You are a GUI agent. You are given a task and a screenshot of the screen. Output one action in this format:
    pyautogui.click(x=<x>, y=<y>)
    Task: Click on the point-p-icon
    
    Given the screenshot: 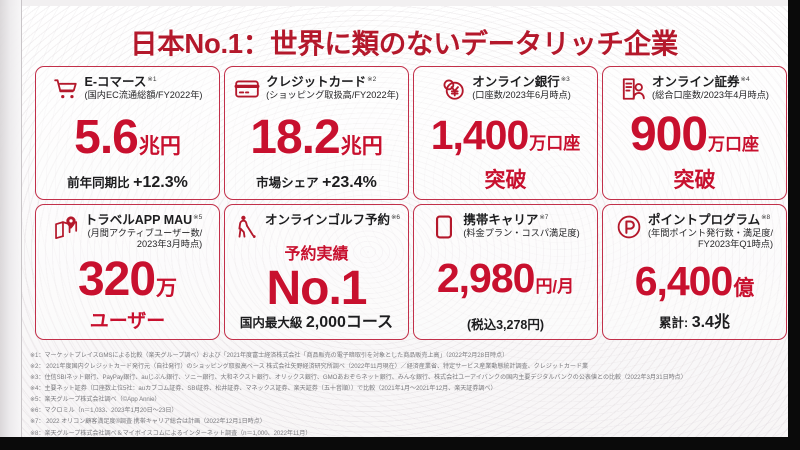 What is the action you would take?
    pyautogui.click(x=629, y=227)
    